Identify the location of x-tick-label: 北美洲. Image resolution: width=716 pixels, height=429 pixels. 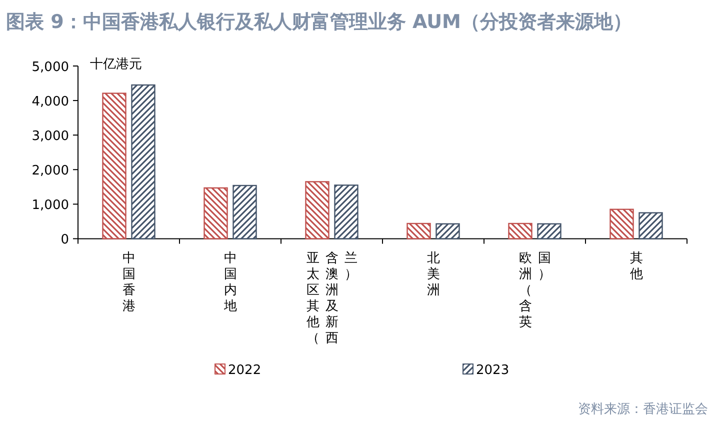
(433, 275).